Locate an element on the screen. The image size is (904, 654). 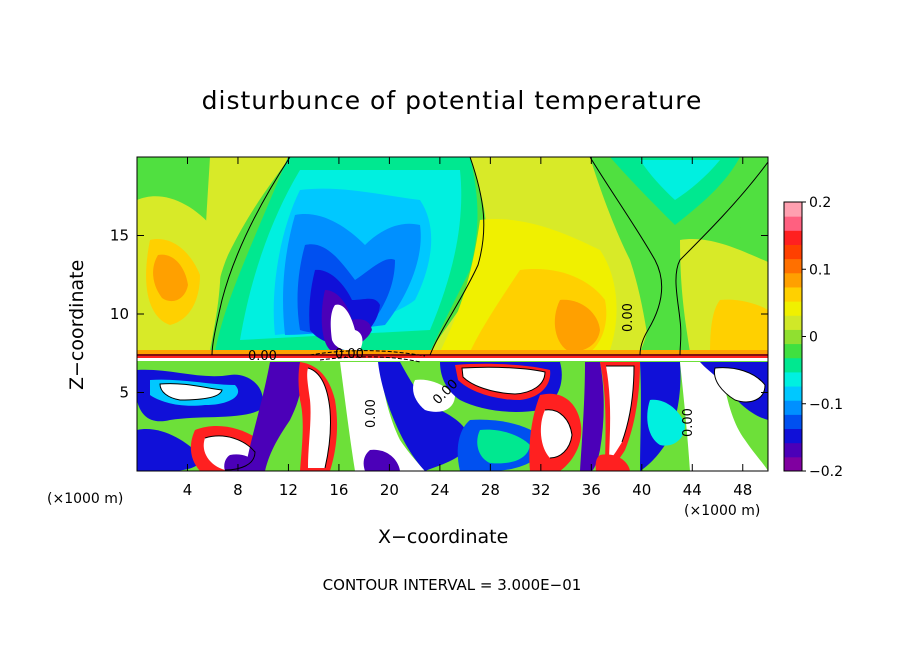
y-tick-label: 15 is located at coordinates (119, 236).